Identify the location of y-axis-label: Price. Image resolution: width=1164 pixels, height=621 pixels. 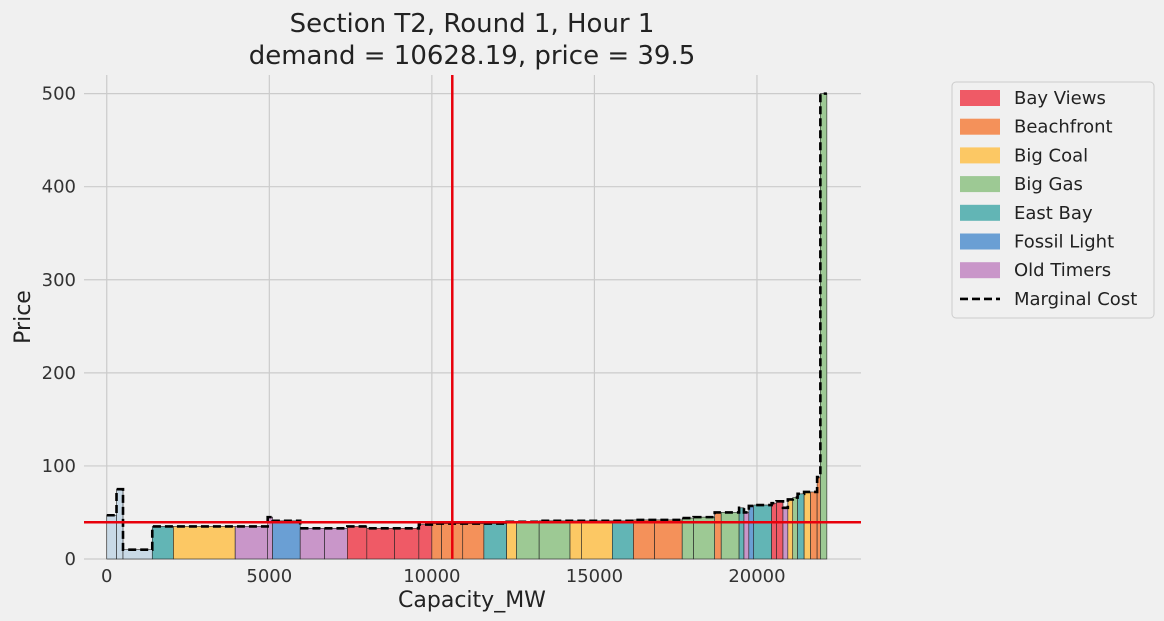
(23, 317).